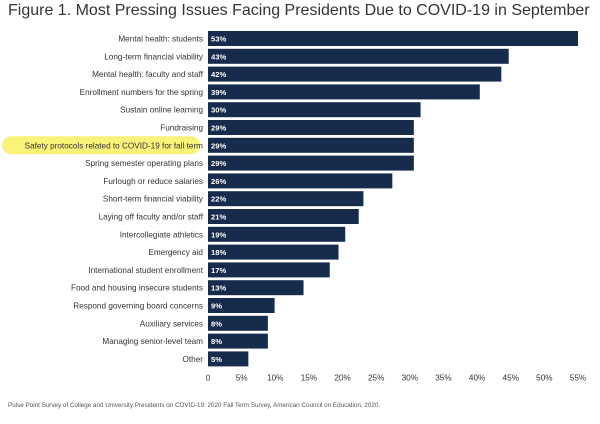 The height and width of the screenshot is (424, 600). Describe the element at coordinates (154, 56) in the screenshot. I see `category-label: Long-term financial viability` at that location.